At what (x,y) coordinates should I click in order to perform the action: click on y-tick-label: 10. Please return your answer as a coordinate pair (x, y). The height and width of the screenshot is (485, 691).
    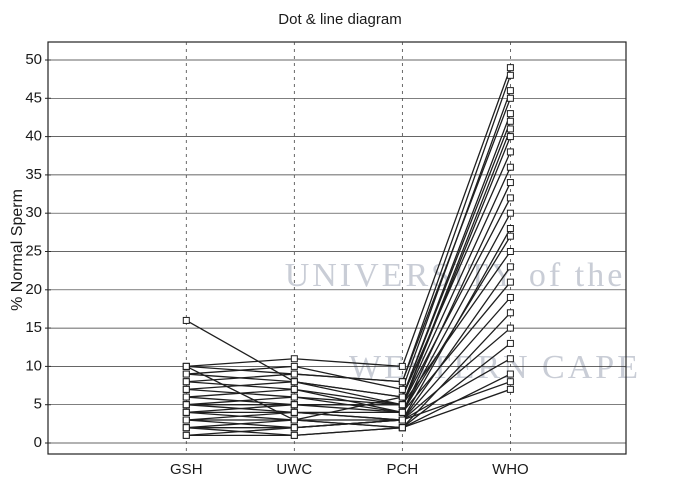
    Looking at the image, I should click on (33, 365).